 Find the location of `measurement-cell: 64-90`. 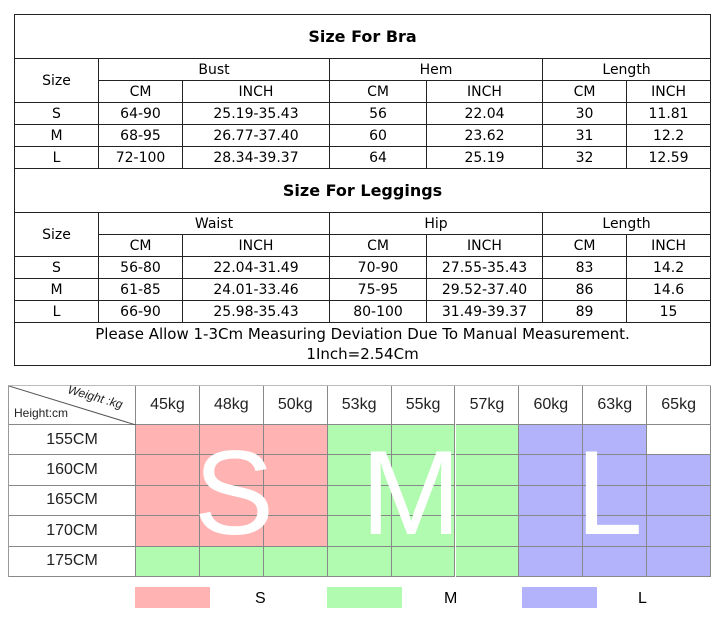

measurement-cell: 64-90 is located at coordinates (140, 113).